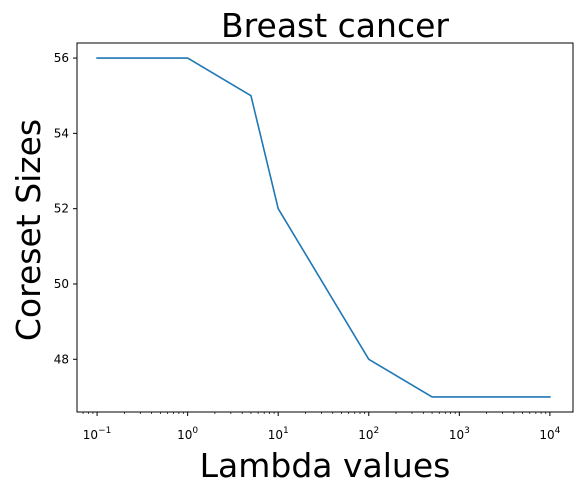 The width and height of the screenshot is (582, 492). I want to click on x-tick-label: 10², so click(368, 434).